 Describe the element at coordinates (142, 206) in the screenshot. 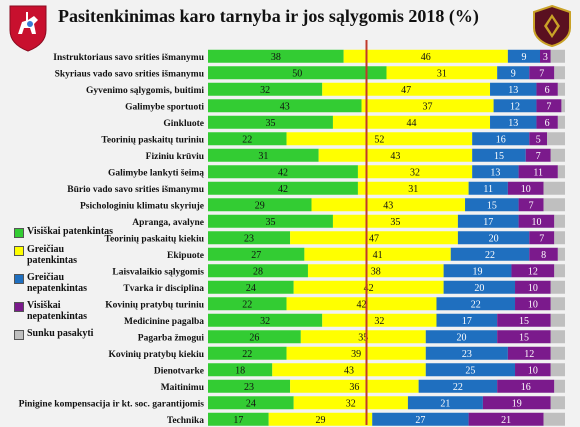

I see `category-label: Psichologiniu klimatu skyriuje` at that location.